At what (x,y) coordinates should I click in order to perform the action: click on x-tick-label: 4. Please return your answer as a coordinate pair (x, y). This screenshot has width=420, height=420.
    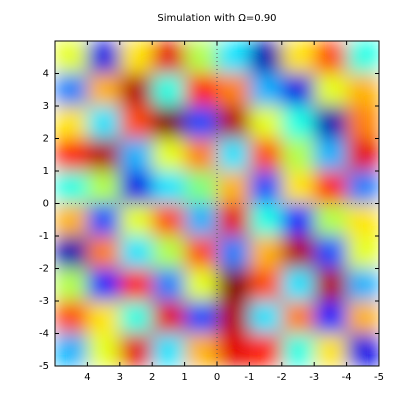
    Looking at the image, I should click on (87, 377).